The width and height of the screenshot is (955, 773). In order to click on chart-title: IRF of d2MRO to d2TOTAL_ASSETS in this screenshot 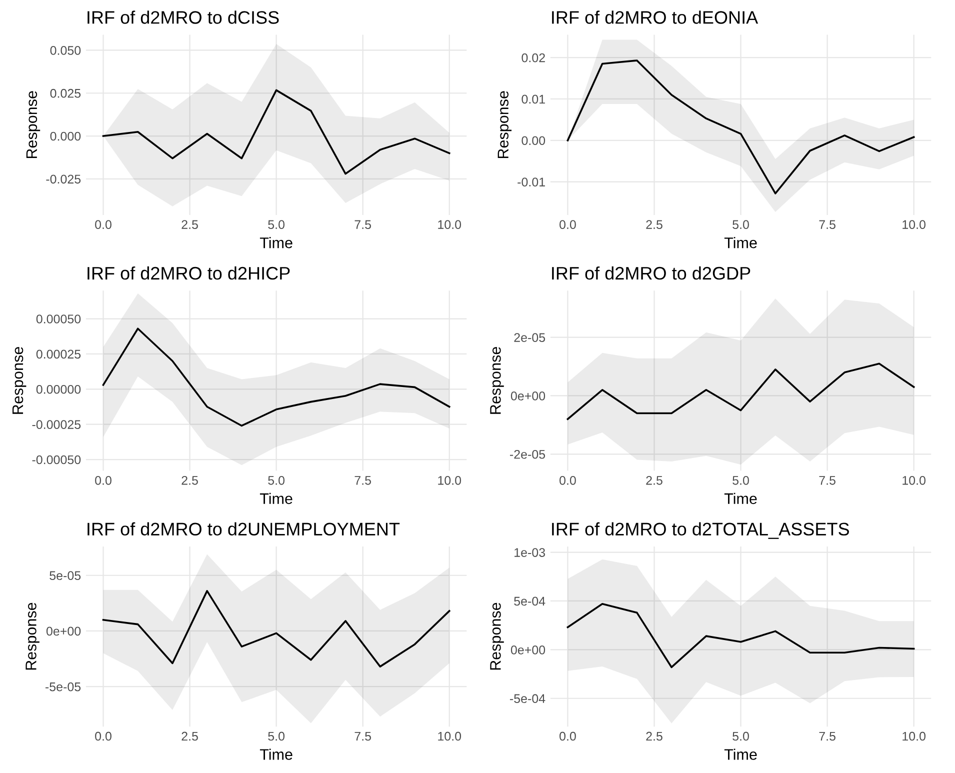, I will do `click(700, 530)`.